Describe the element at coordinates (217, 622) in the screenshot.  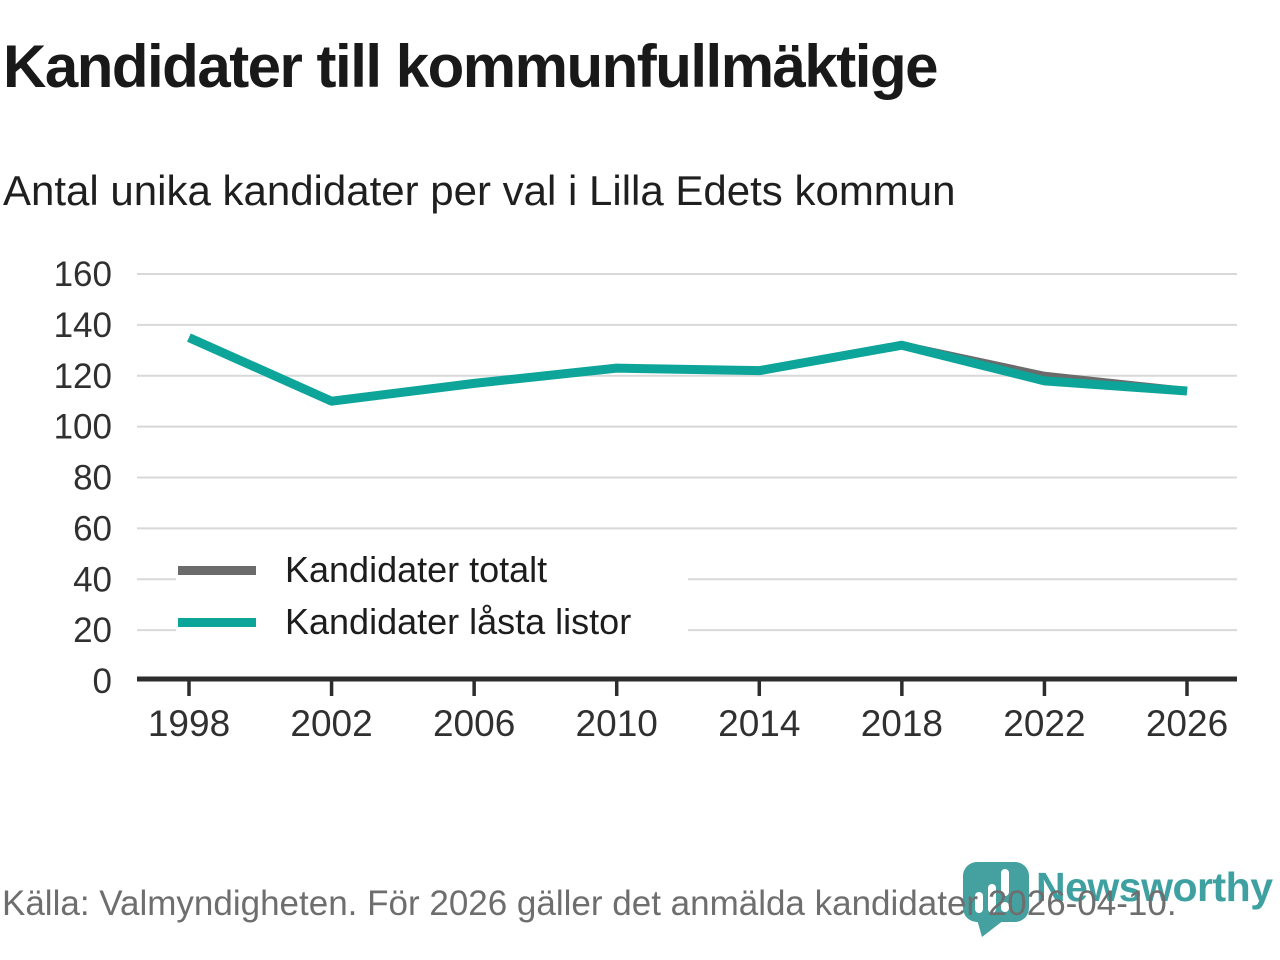
I see `legend-swatch-teal` at that location.